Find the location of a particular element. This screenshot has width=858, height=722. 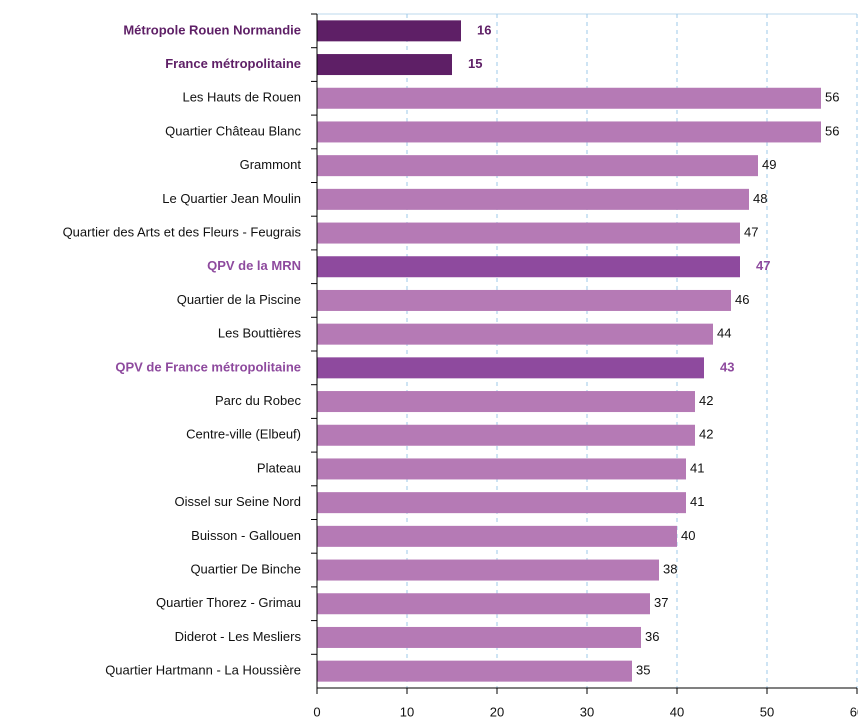

x-tick-label: 10 is located at coordinates (407, 711).